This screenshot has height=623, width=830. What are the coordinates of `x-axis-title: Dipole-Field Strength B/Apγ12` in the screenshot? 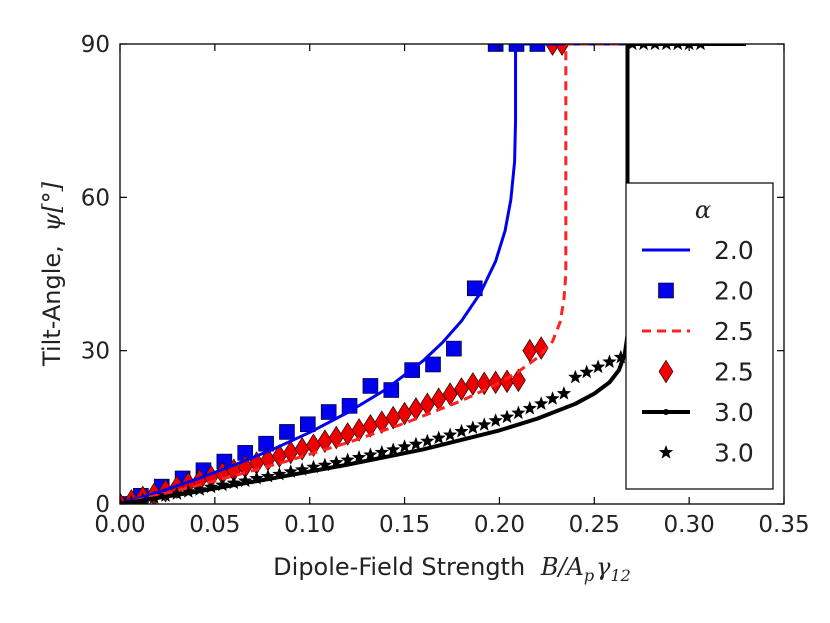 It's located at (452, 569).